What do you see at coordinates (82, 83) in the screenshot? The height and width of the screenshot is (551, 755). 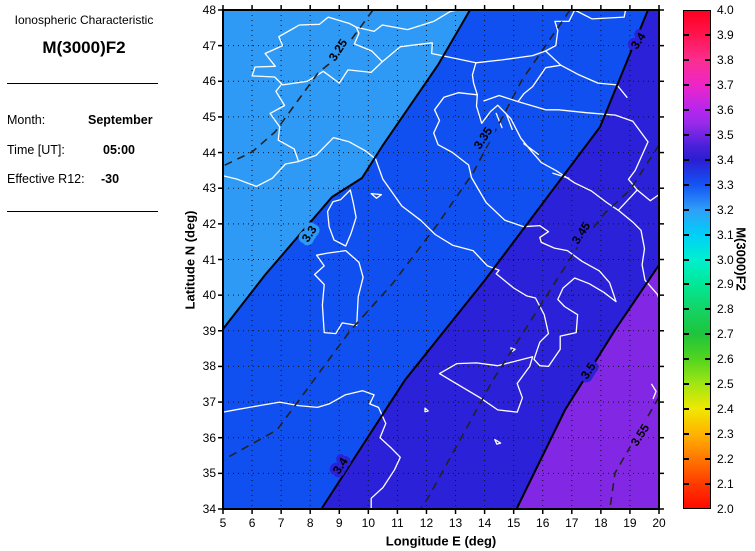 I see `divider-top` at bounding box center [82, 83].